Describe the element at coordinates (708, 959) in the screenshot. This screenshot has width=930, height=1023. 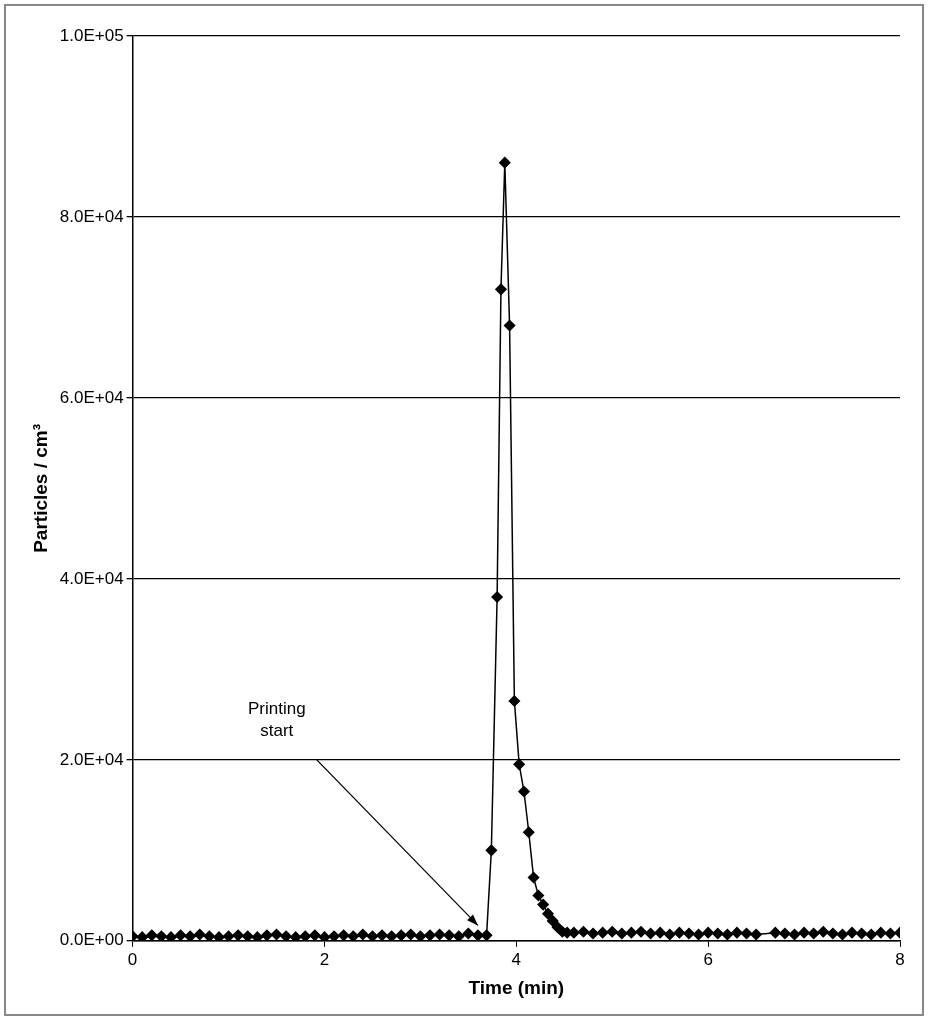
I see `x-tick-label: 6` at that location.